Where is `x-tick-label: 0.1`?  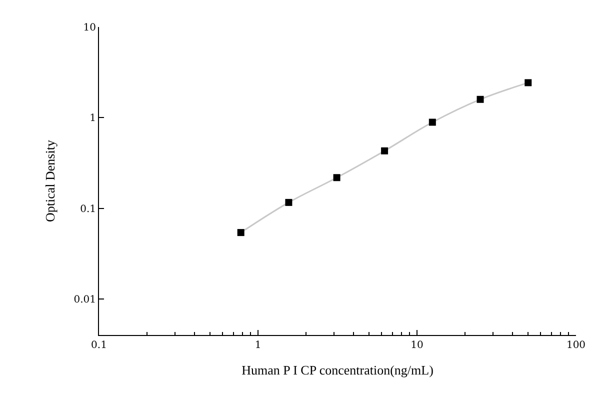
x-tick-label: 0.1 is located at coordinates (99, 345).